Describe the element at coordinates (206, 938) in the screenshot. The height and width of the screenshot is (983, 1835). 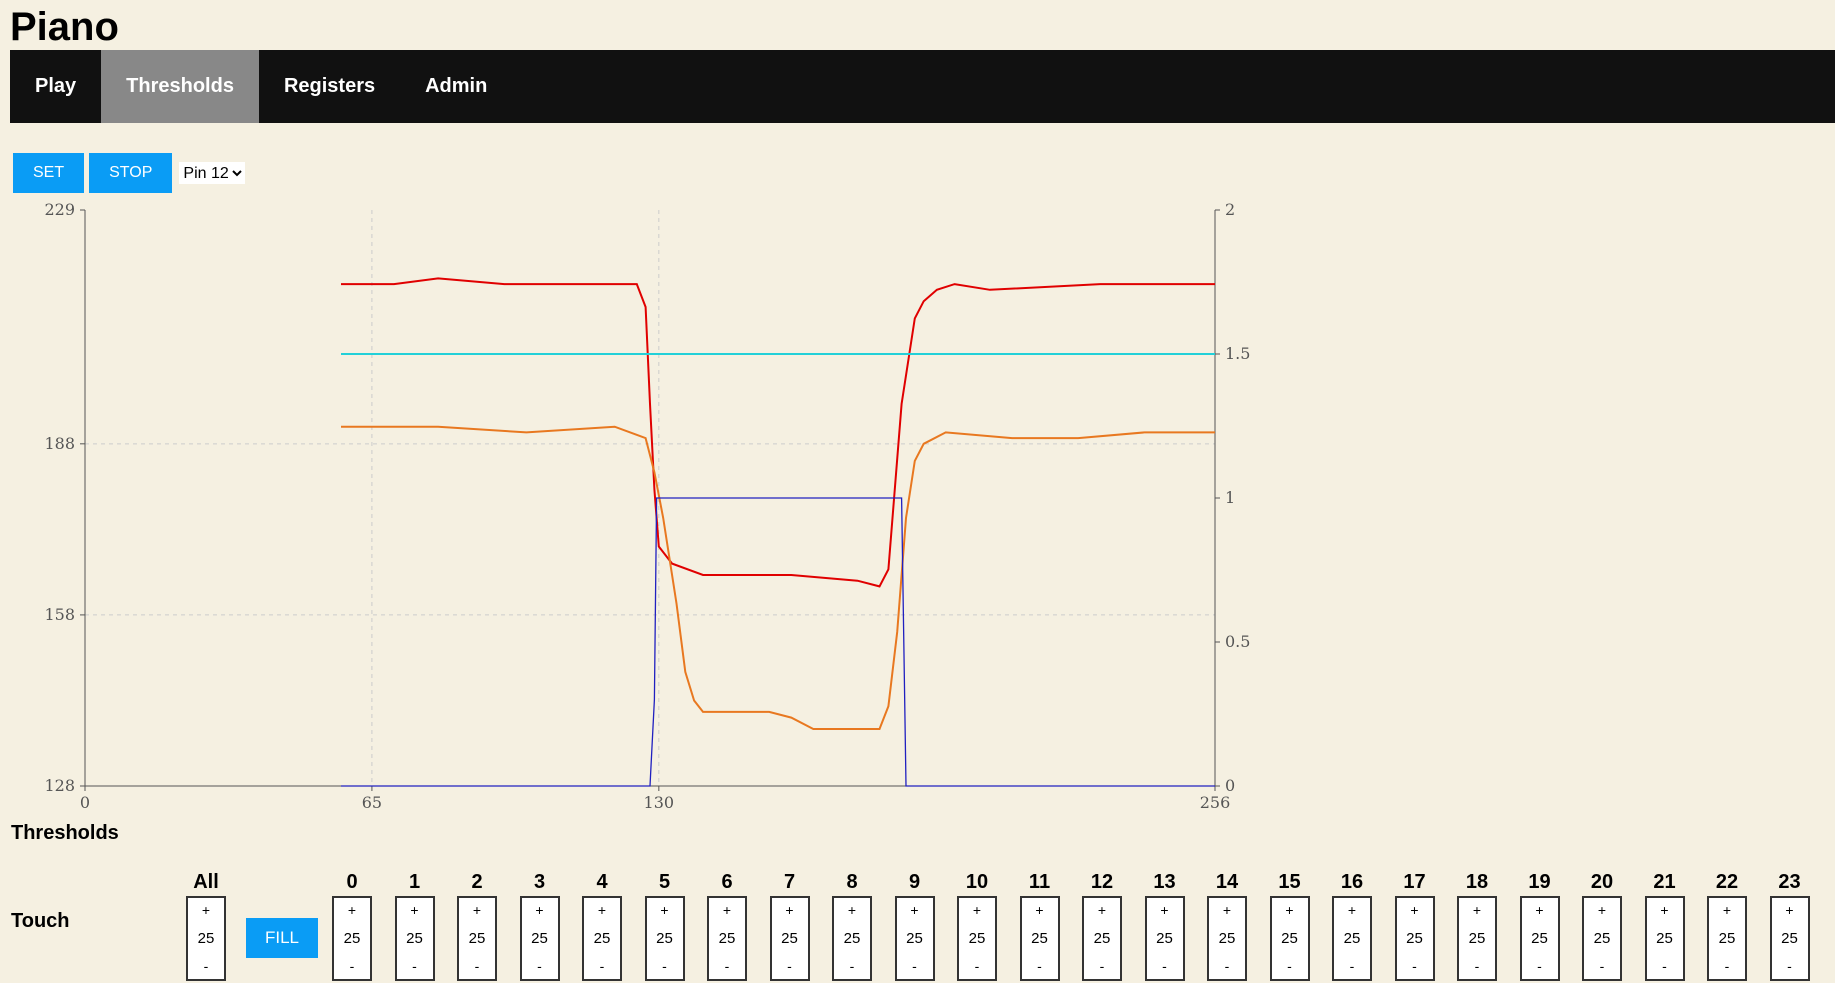
I see `threshold-all-value: 25` at that location.